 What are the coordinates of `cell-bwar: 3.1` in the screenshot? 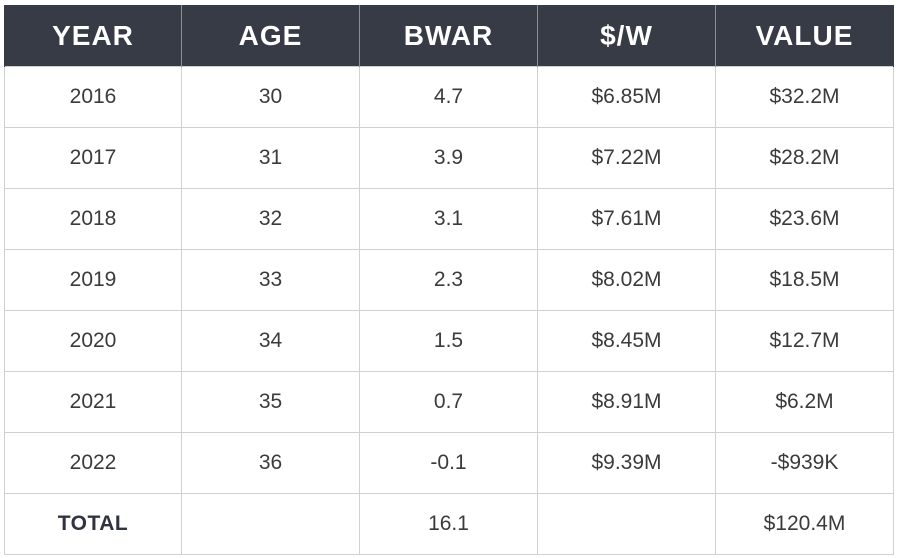 It's located at (448, 219).